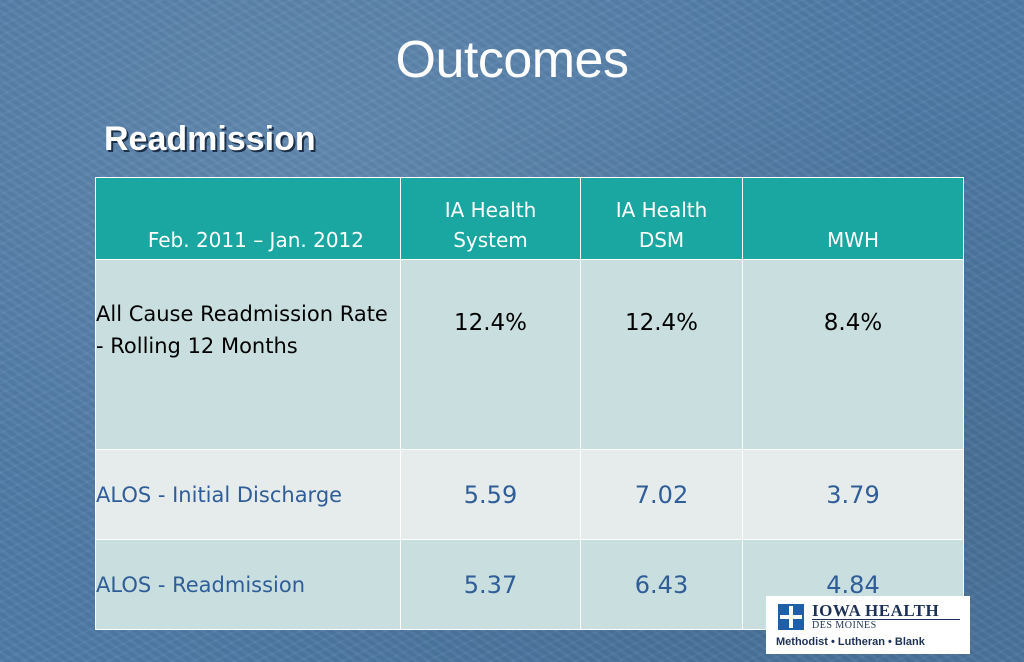 Image resolution: width=1024 pixels, height=662 pixels. What do you see at coordinates (853, 494) in the screenshot?
I see `cell-value: 3.79` at bounding box center [853, 494].